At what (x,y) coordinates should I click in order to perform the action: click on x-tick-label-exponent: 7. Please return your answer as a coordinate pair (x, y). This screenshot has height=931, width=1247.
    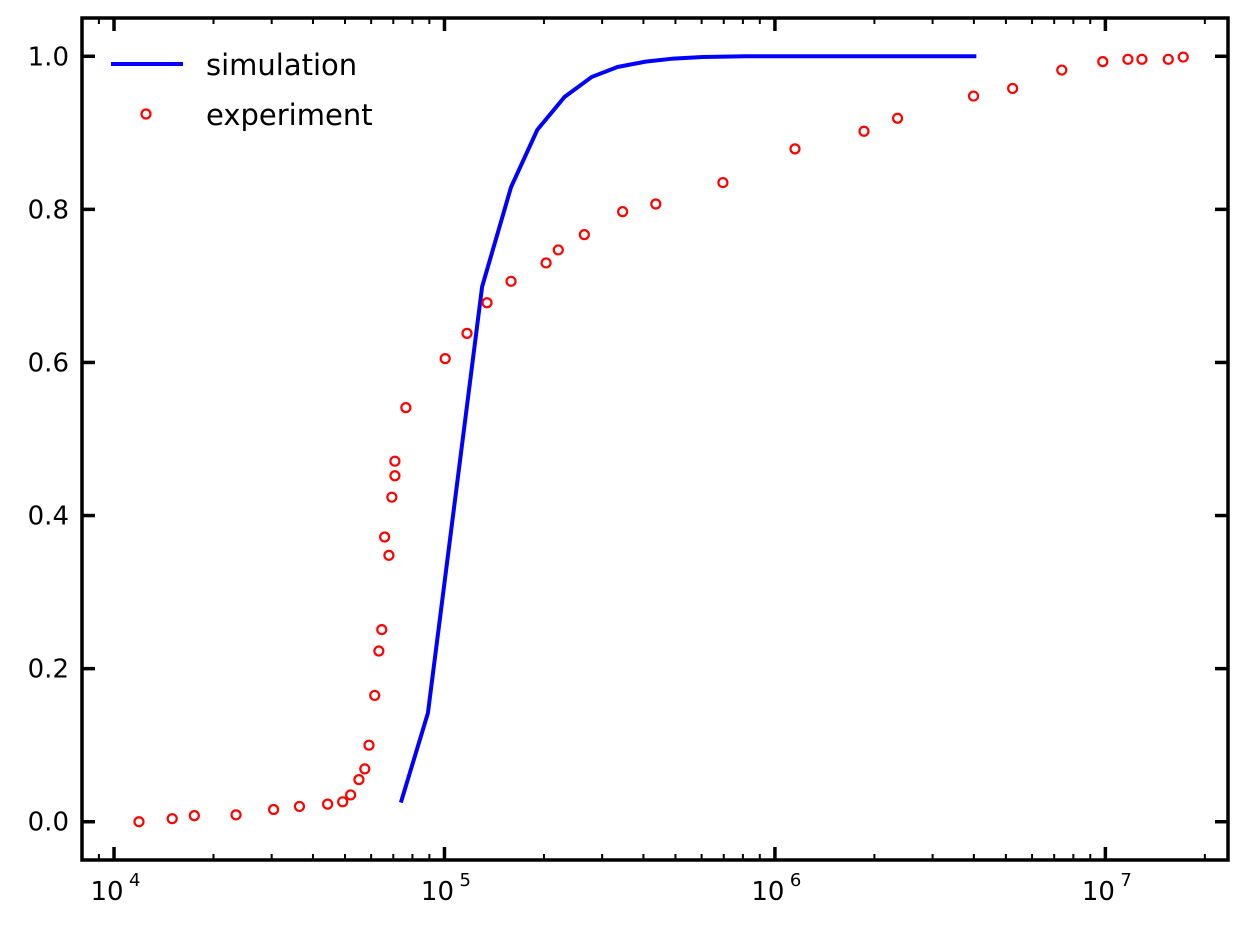
    Looking at the image, I should click on (1125, 880).